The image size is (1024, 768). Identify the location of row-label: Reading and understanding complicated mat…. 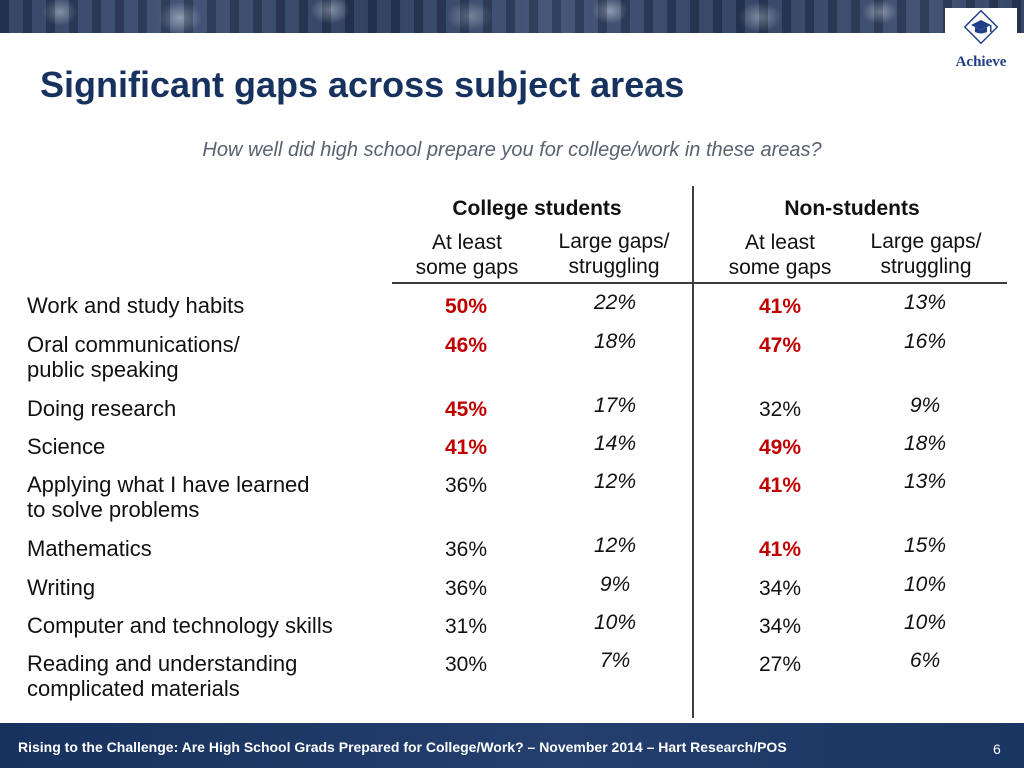
(162, 676).